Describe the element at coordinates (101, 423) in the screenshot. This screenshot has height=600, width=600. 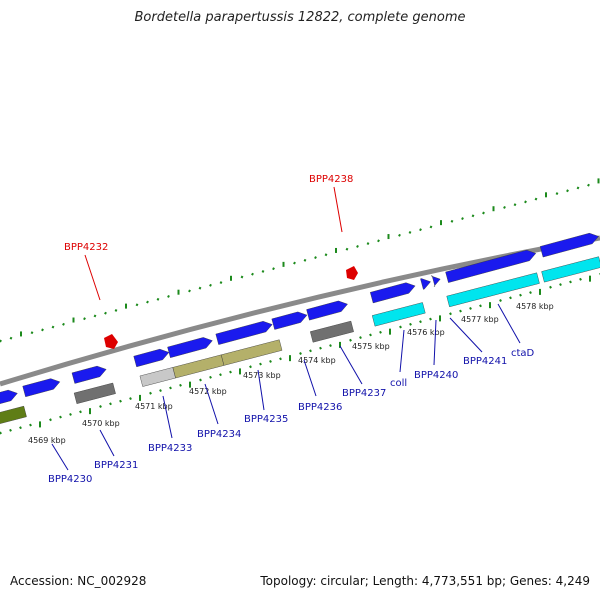
I see `scale-label: 4570 kbp` at that location.